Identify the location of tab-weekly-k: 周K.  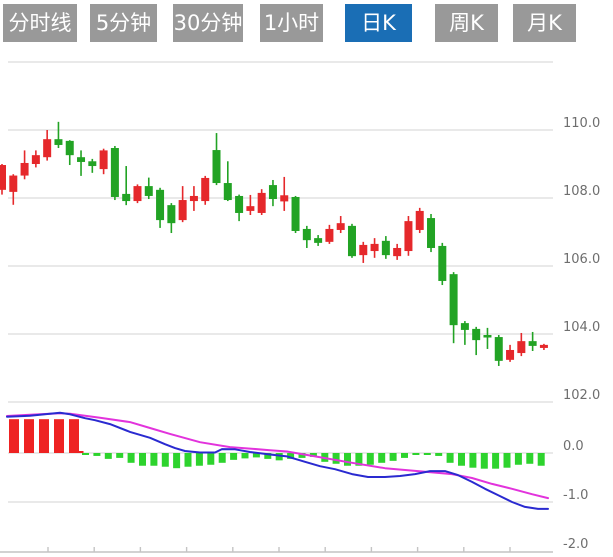
(466, 23).